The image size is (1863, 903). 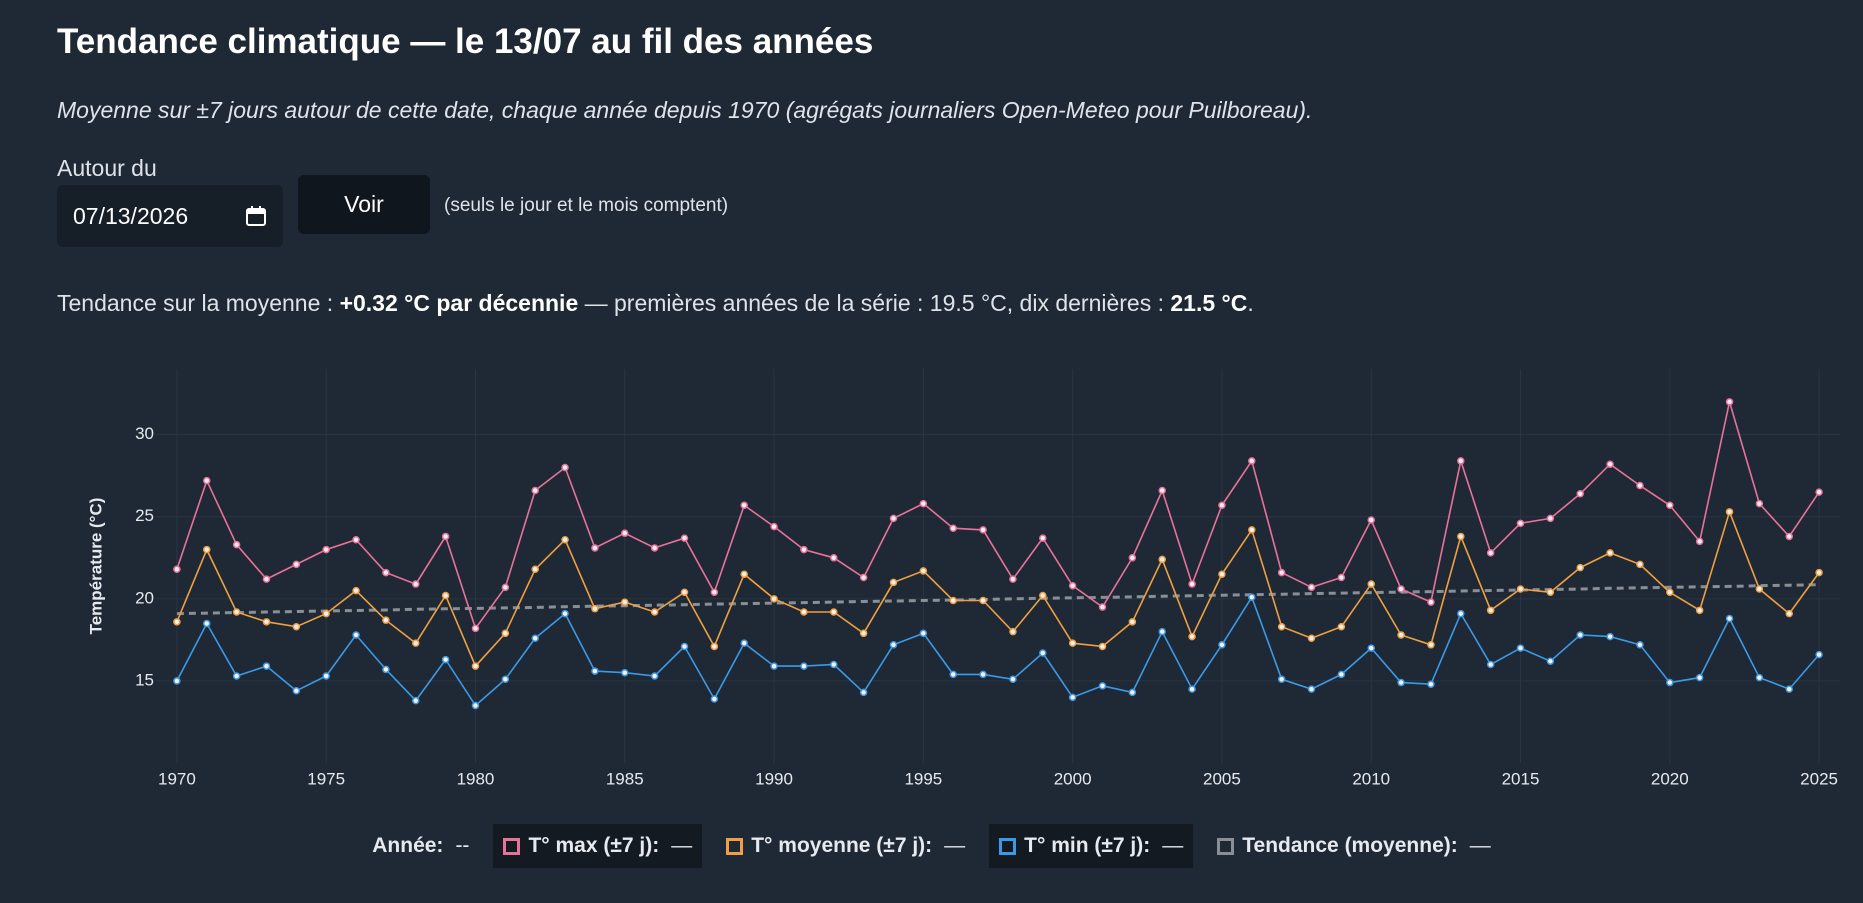 What do you see at coordinates (256, 216) in the screenshot?
I see `calendar-icon` at bounding box center [256, 216].